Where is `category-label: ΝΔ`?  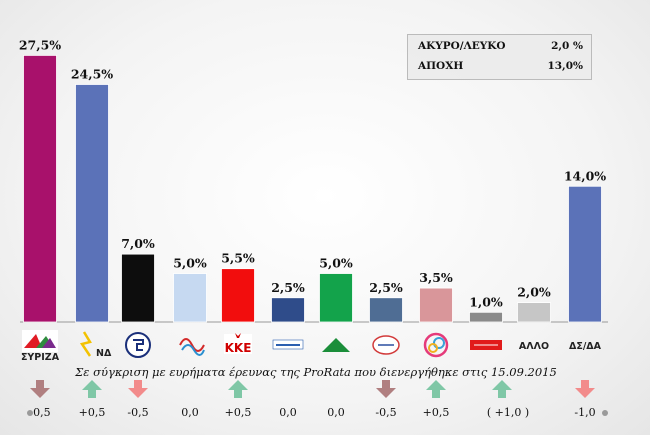
category-label: ΝΔ is located at coordinates (104, 353).